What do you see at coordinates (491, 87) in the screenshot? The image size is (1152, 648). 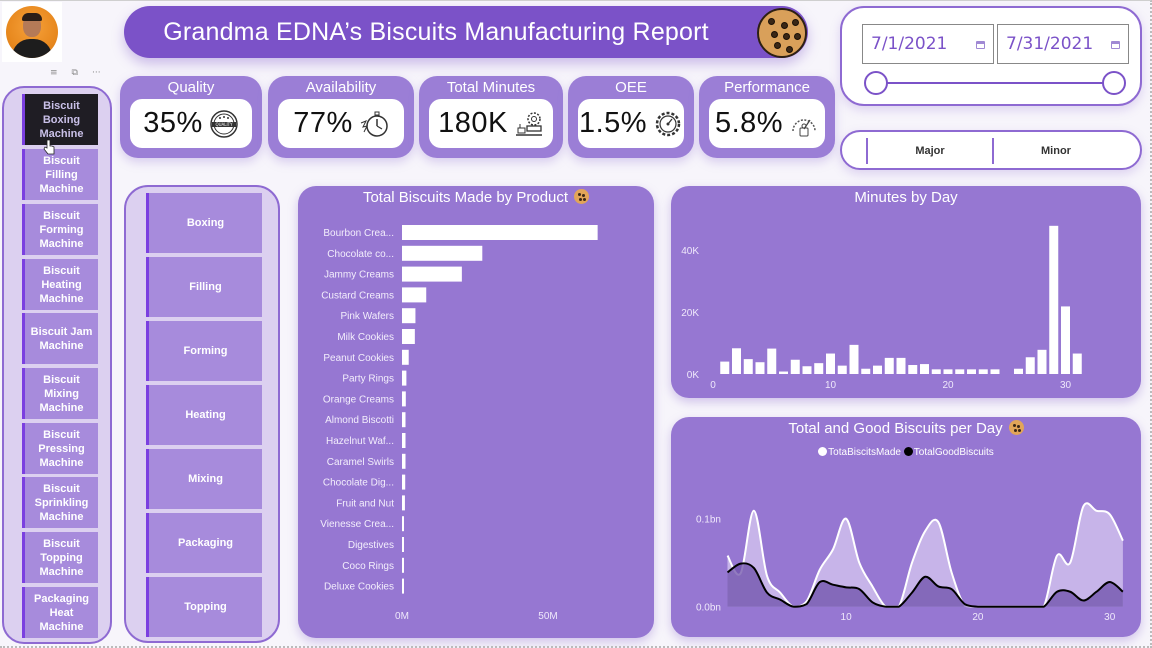 I see `kpi-label: Total Minutes` at bounding box center [491, 87].